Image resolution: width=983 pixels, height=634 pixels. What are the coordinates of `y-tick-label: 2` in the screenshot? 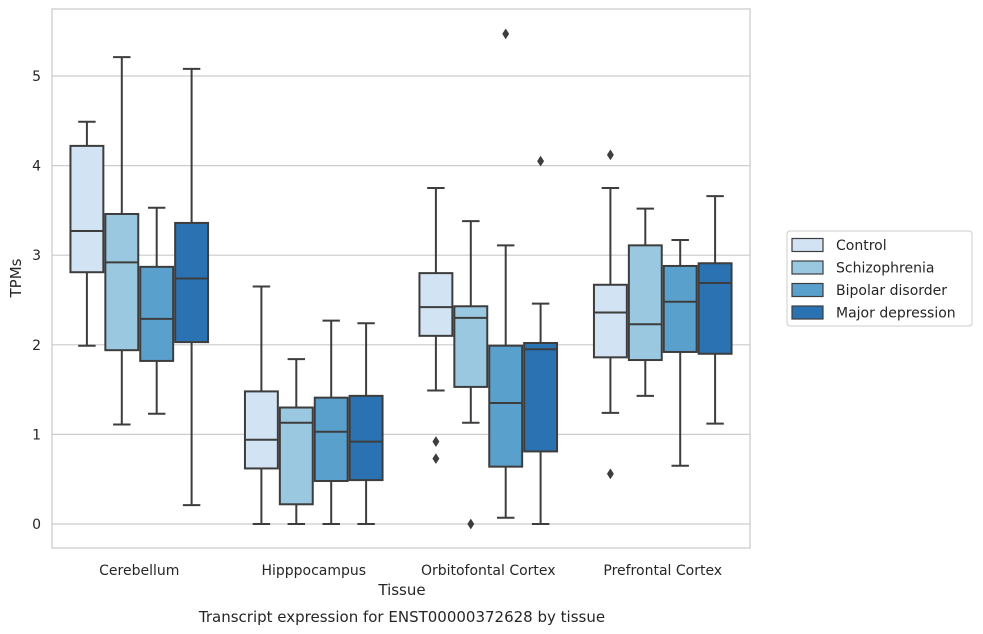 It's located at (36, 346).